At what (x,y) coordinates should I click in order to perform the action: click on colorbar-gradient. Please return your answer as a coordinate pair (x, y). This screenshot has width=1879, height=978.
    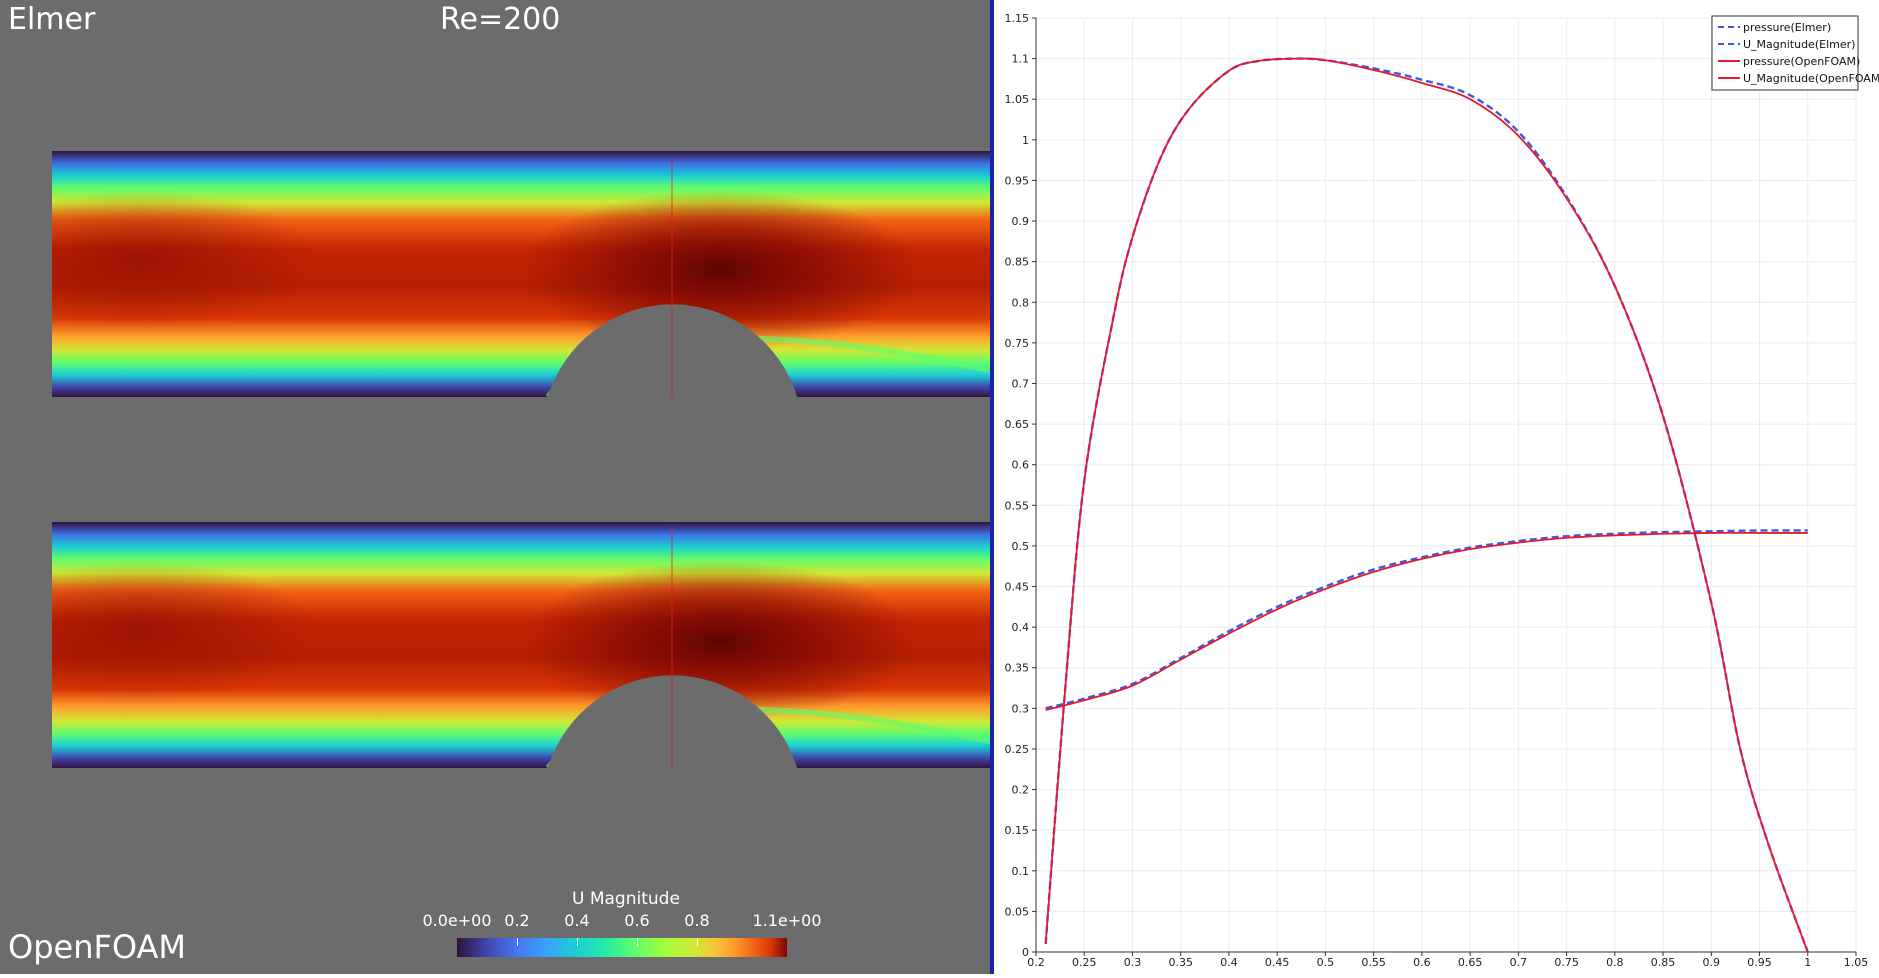
    Looking at the image, I should click on (622, 947).